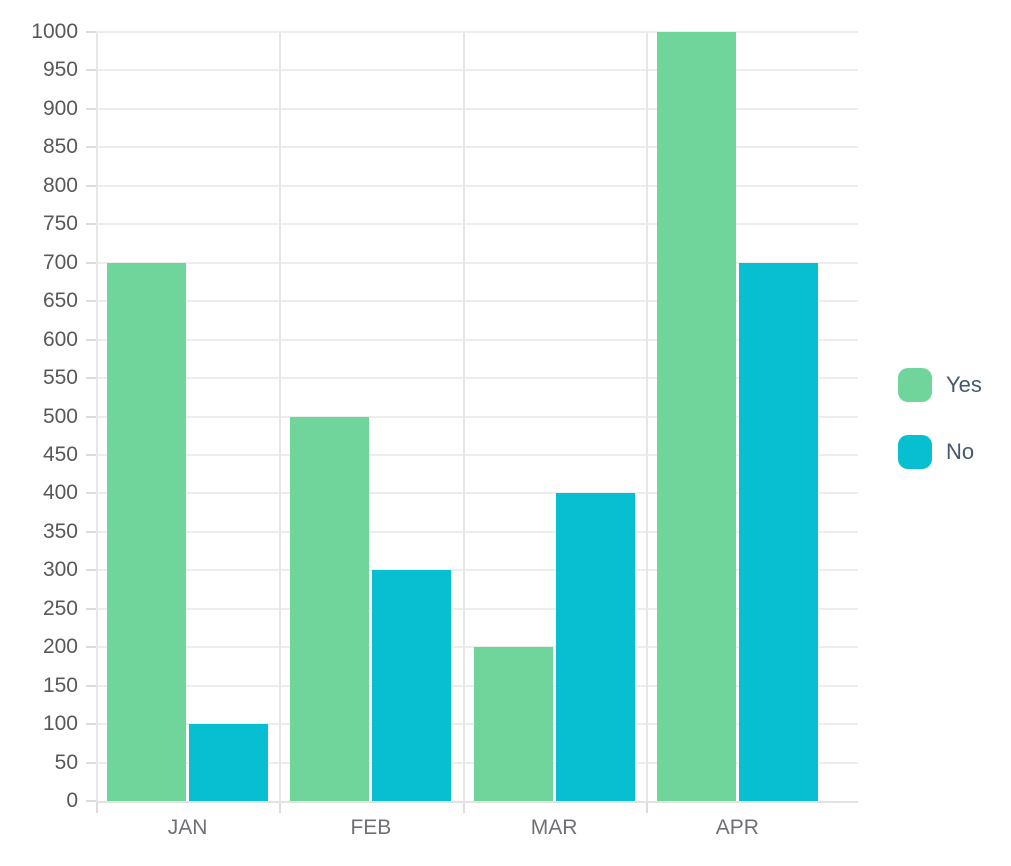 The image size is (1011, 866). Describe the element at coordinates (60, 262) in the screenshot. I see `y-tick-label: 700` at that location.